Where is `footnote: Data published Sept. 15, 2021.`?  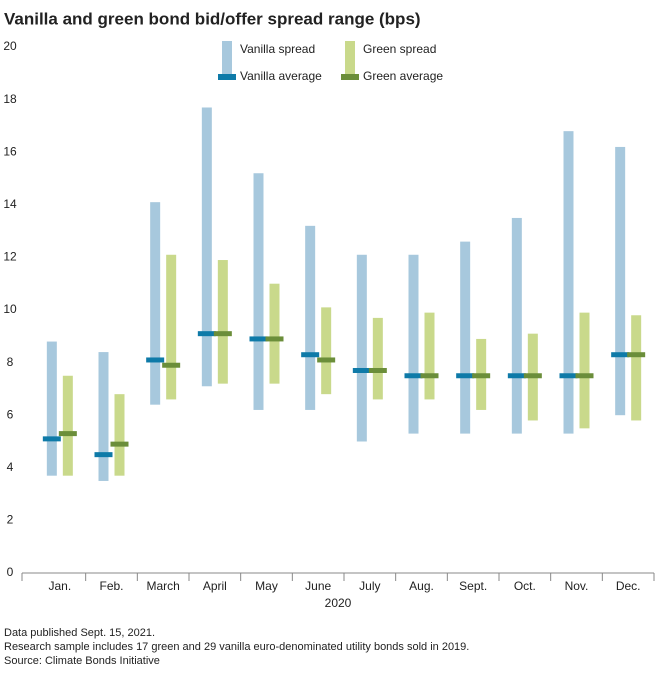 footnote: Data published Sept. 15, 2021. is located at coordinates (79, 633).